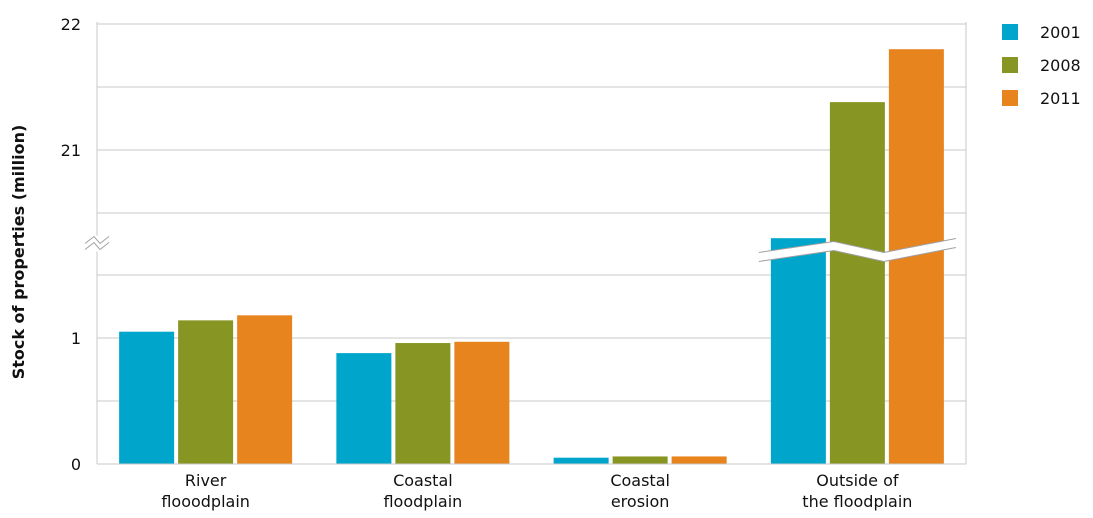 This screenshot has height=518, width=1093. Describe the element at coordinates (1060, 65) in the screenshot. I see `legend-label-2008: 2008` at that location.